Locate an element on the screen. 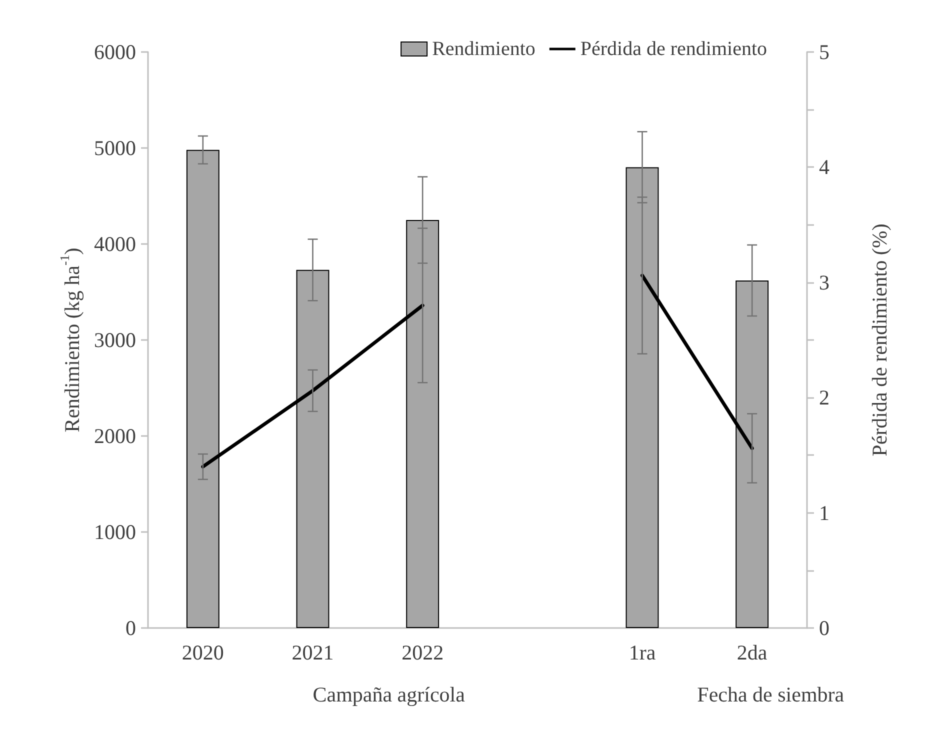 The height and width of the screenshot is (738, 928). y2-axis-title: Pérdida de rendimiento (%) is located at coordinates (880, 340).